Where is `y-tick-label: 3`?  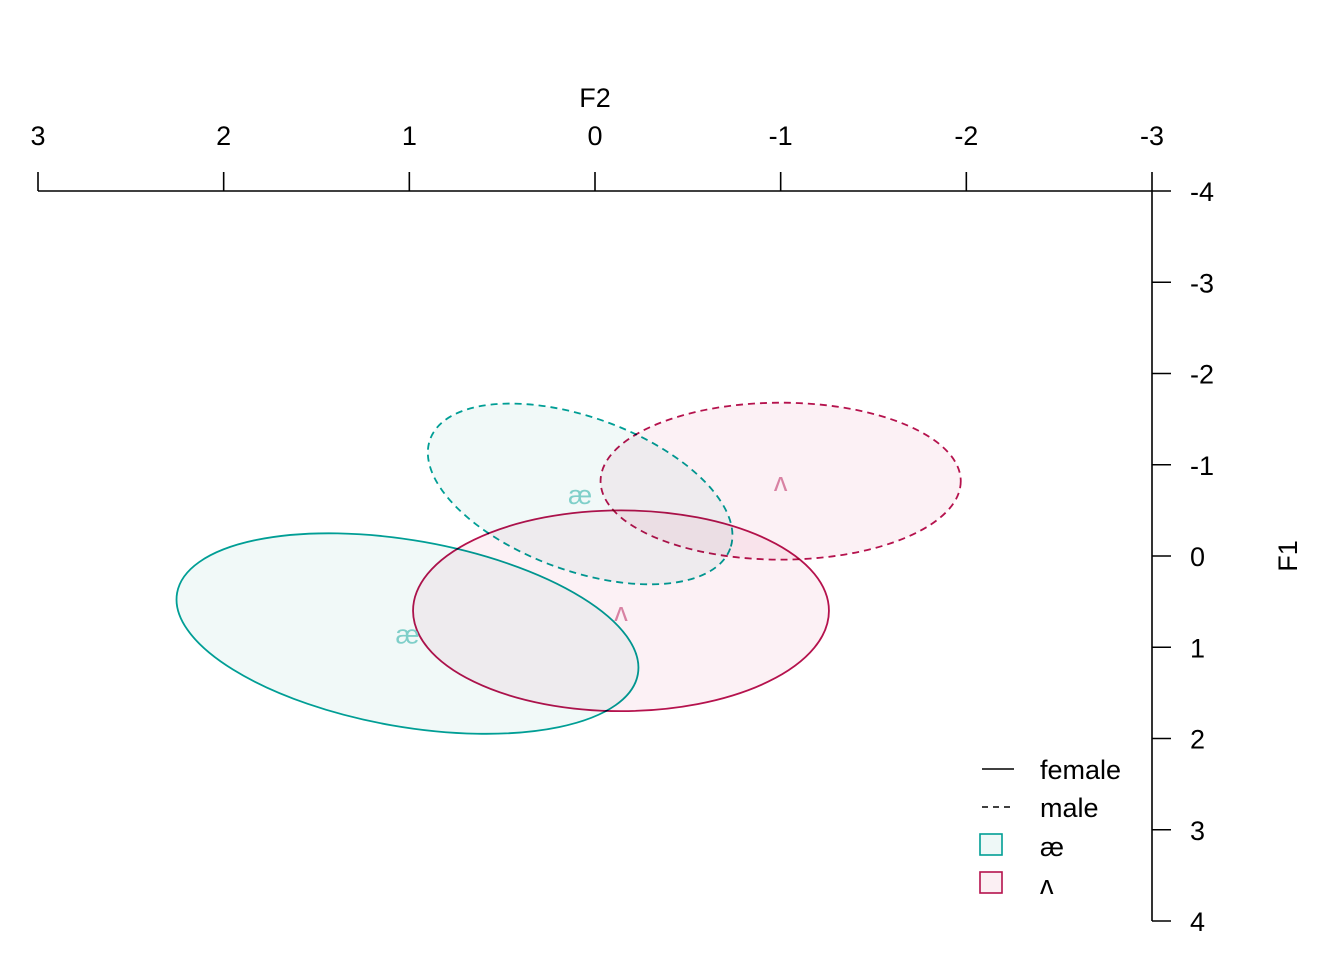 y-tick-label: 3 is located at coordinates (1197, 831).